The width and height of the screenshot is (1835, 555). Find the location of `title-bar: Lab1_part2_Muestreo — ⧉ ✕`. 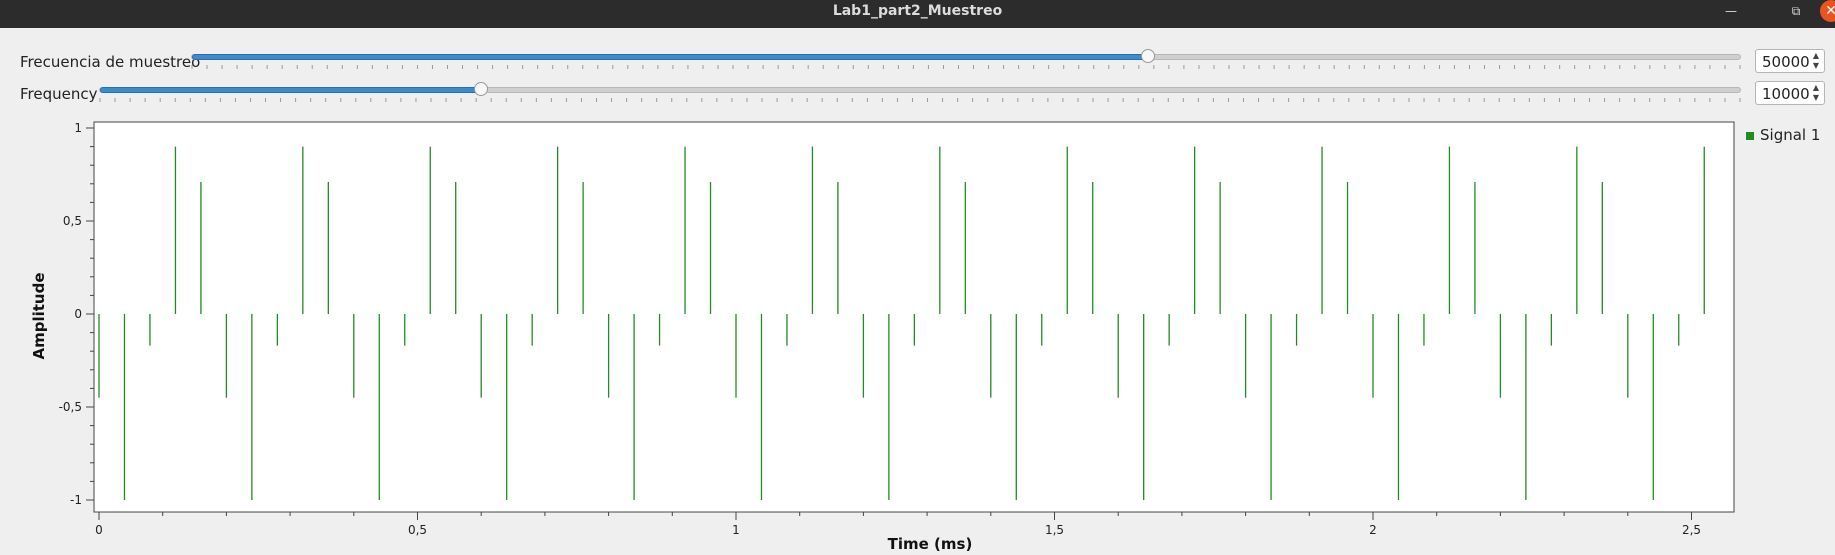

title-bar: Lab1_part2_Muestreo — ⧉ ✕ is located at coordinates (917, 14).